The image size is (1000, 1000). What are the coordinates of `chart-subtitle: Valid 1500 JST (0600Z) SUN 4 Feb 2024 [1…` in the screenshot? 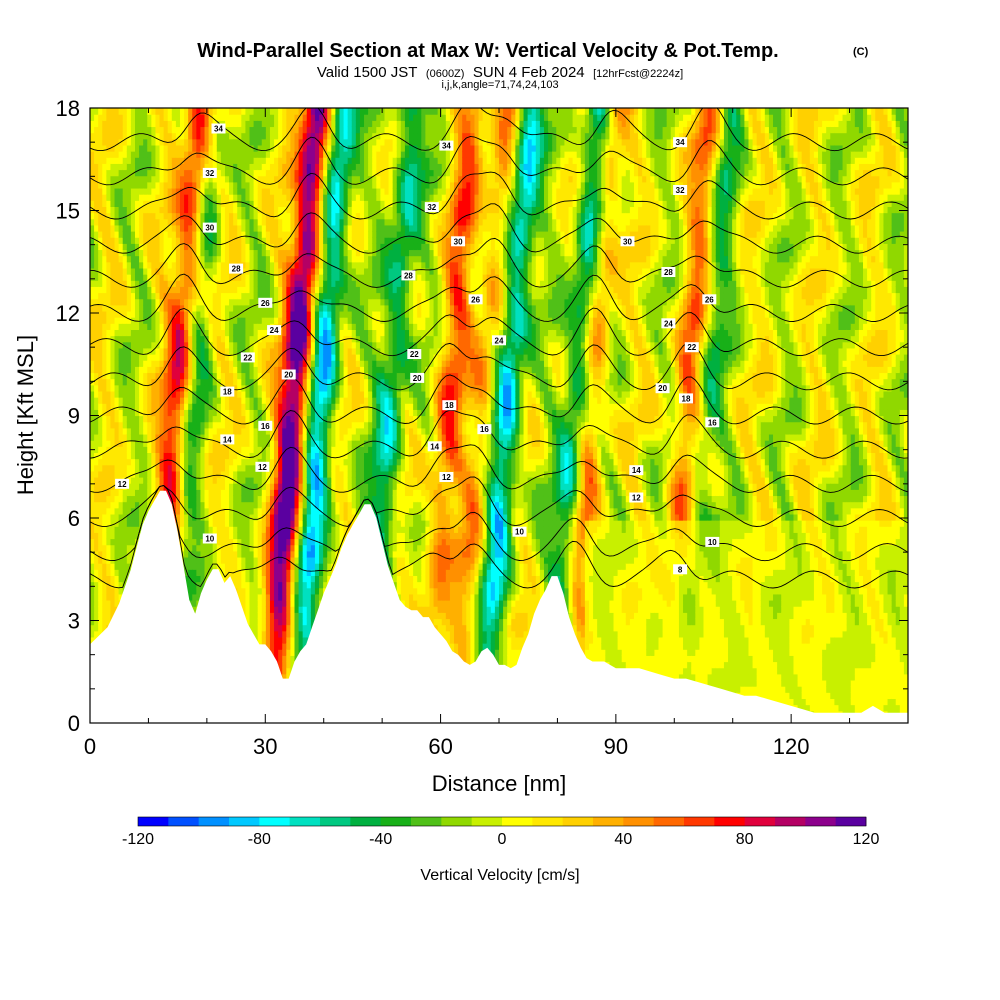 It's located at (500, 72).